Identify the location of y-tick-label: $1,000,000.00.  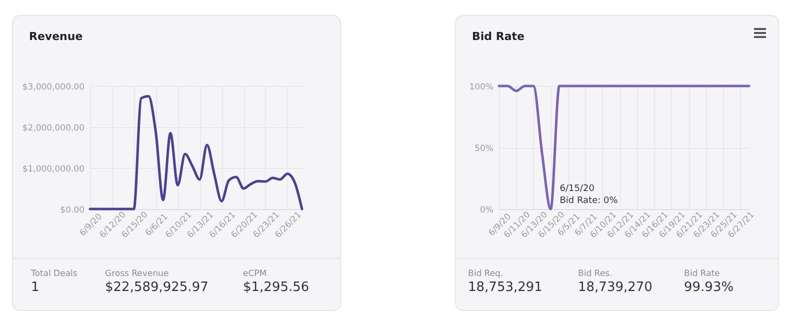
(53, 169).